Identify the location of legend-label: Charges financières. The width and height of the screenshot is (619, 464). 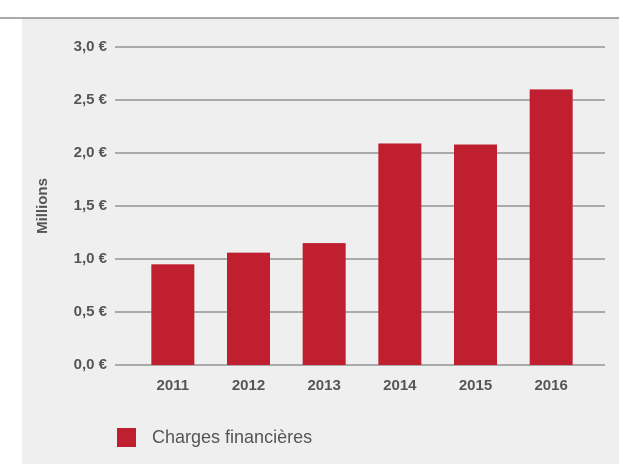
(232, 437).